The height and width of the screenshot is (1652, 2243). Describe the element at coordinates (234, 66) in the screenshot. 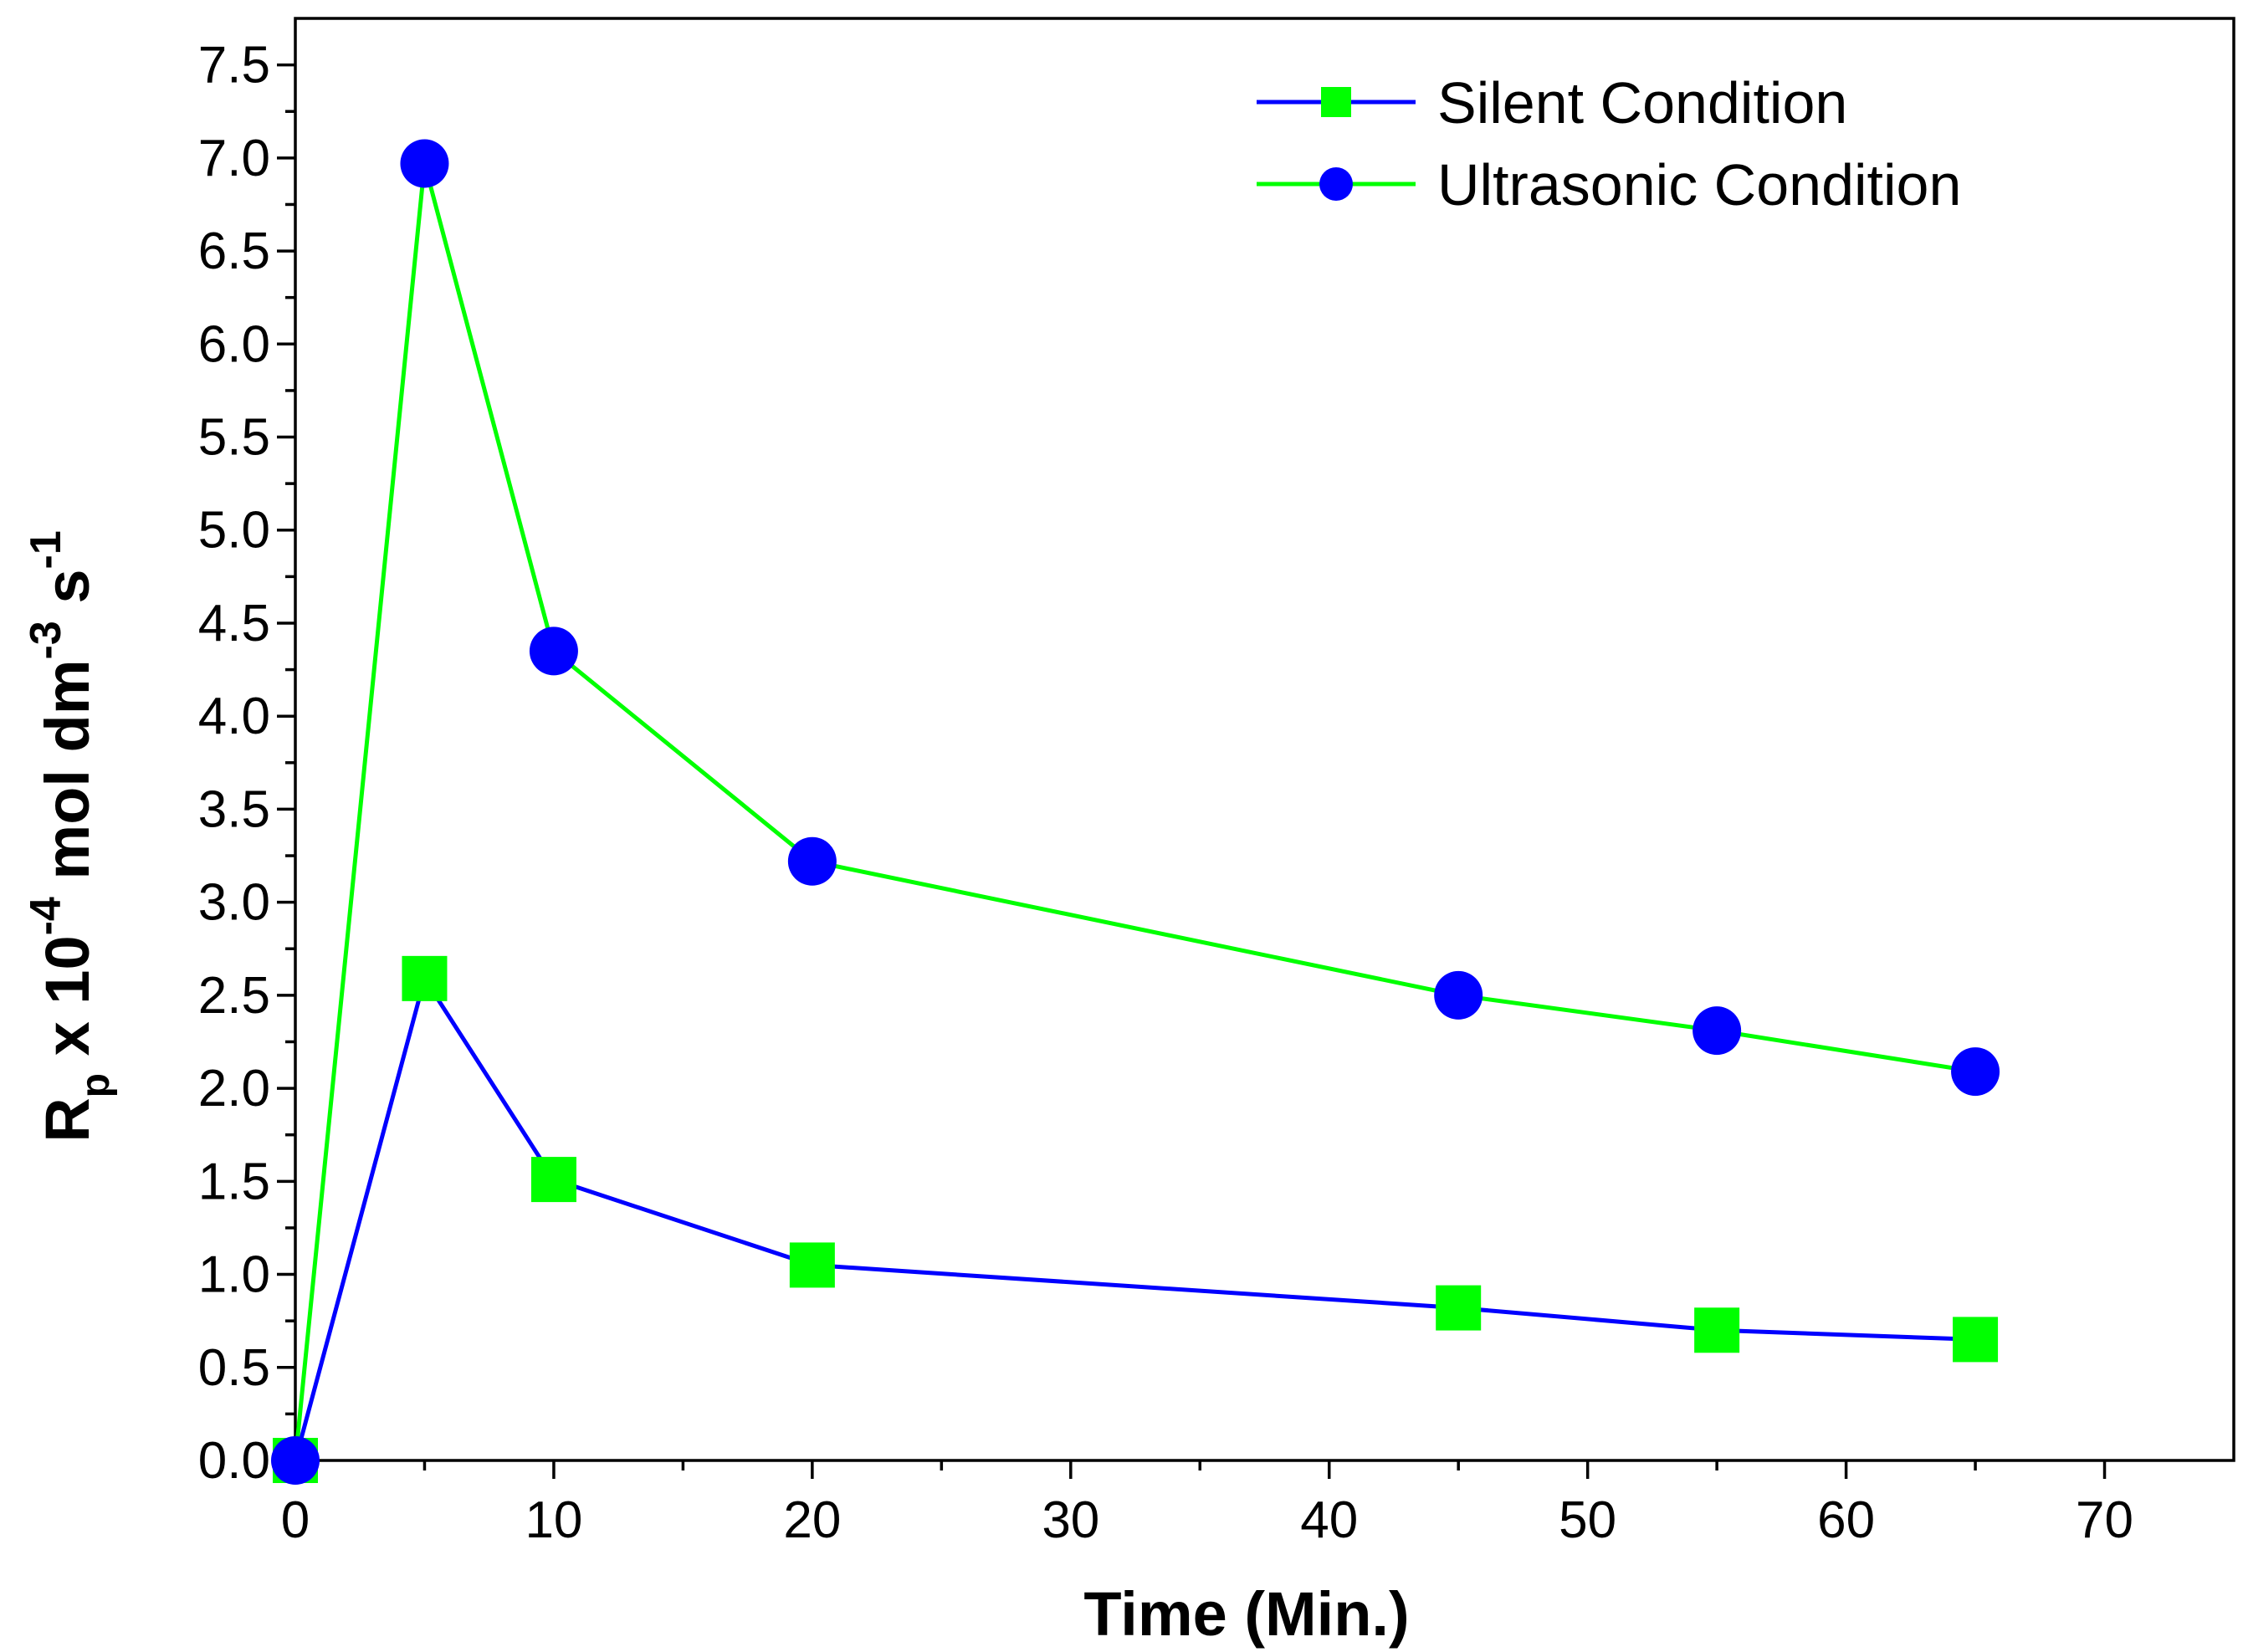

I see `y-tick-label: 7.5` at that location.